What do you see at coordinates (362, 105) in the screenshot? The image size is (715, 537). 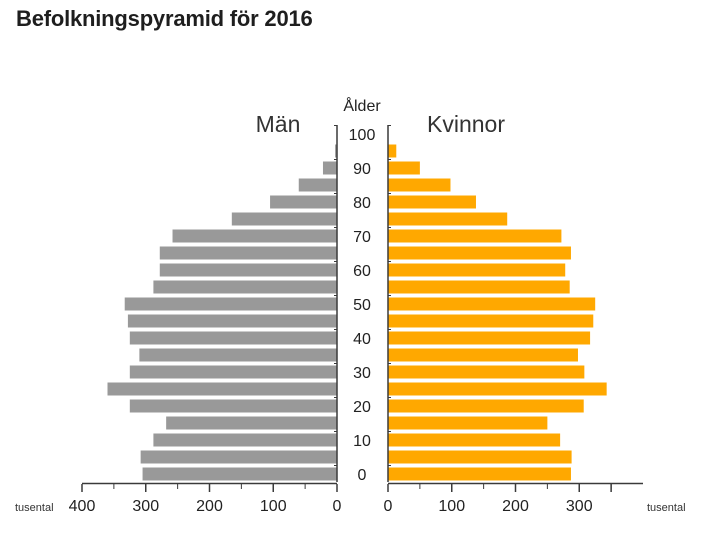 I see `center-axis-label: Ålder` at bounding box center [362, 105].